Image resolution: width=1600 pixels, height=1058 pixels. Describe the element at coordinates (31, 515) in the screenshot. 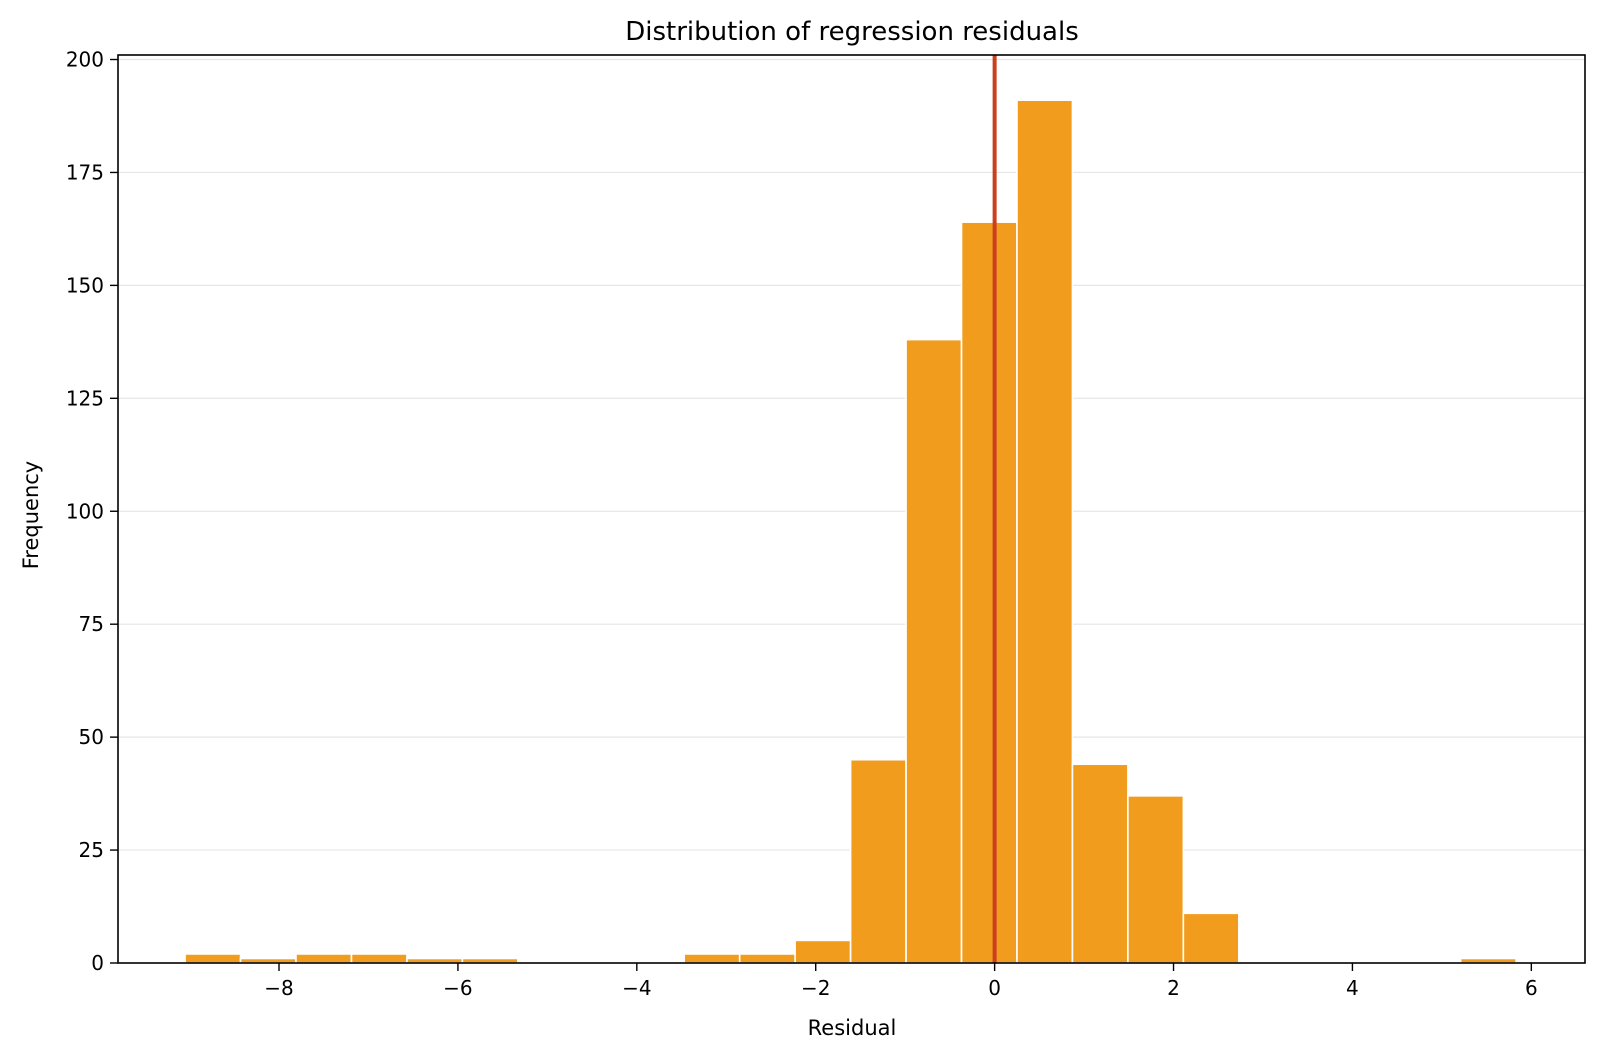

I see `y-axis-label: Frequency` at that location.